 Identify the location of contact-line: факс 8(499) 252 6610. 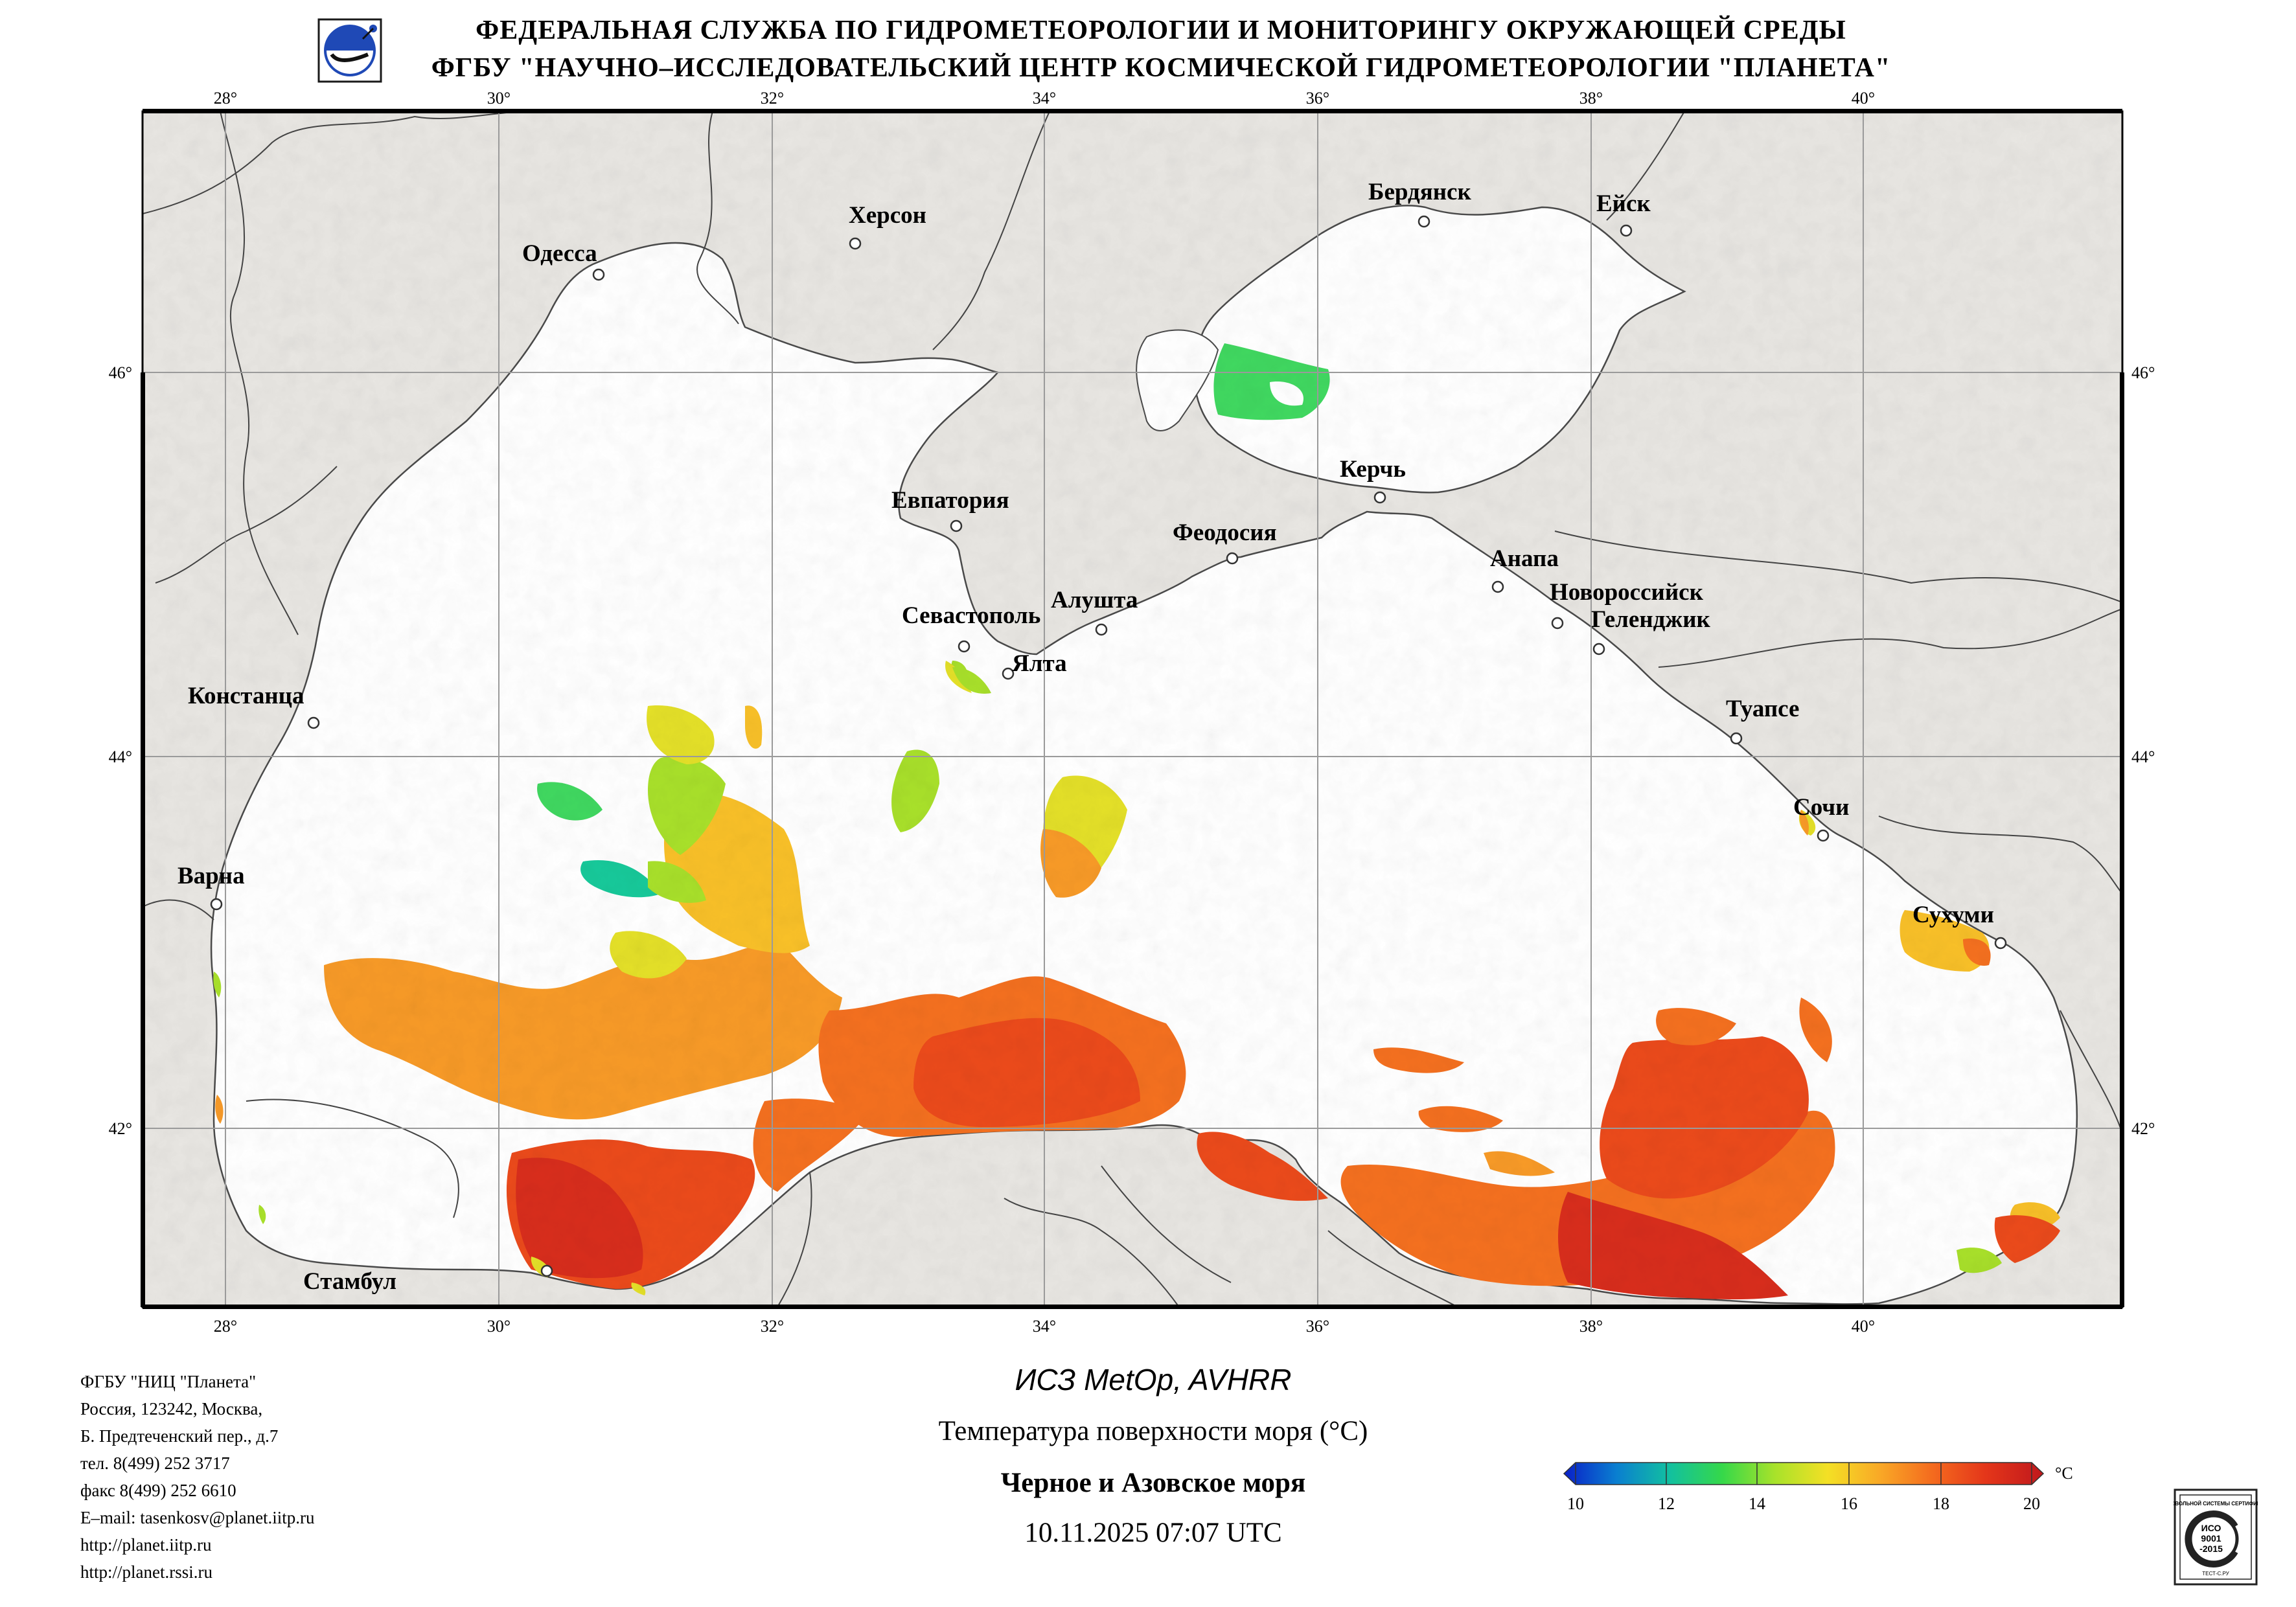
(158, 1490).